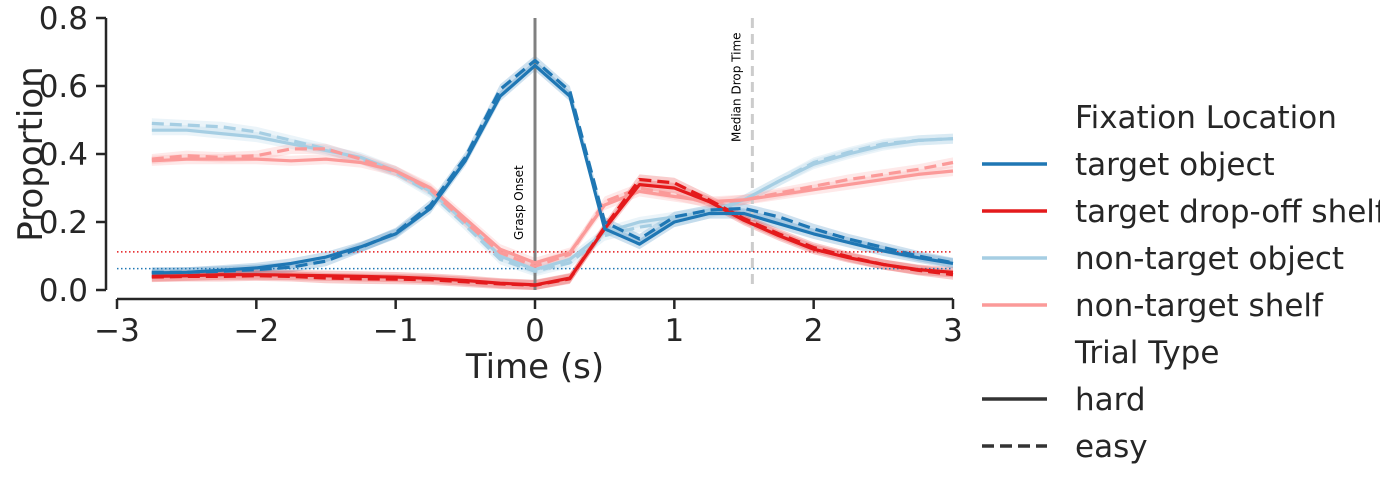 The width and height of the screenshot is (1380, 487). I want to click on x-tick-label: 2, so click(814, 331).